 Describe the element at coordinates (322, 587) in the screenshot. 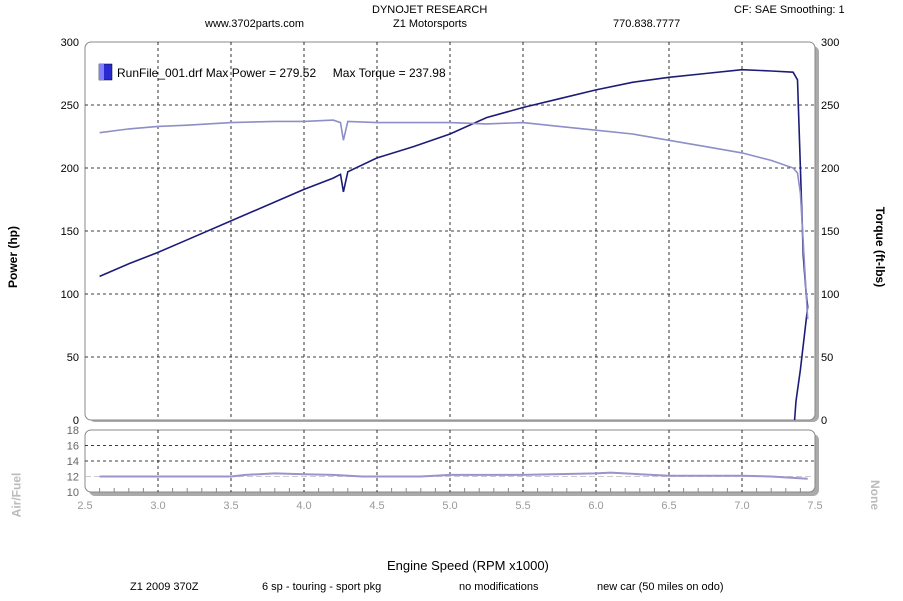

I see `footer-trans: 6 sp - touring - sport pkg` at that location.